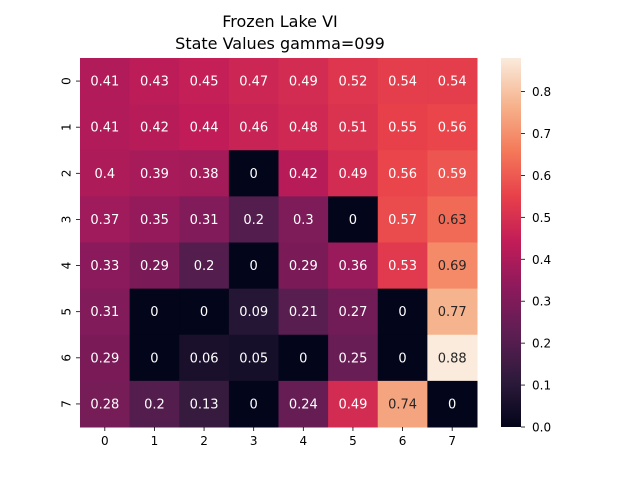 The image size is (640, 480). What do you see at coordinates (105, 441) in the screenshot?
I see `x-tick-label: 0` at bounding box center [105, 441].